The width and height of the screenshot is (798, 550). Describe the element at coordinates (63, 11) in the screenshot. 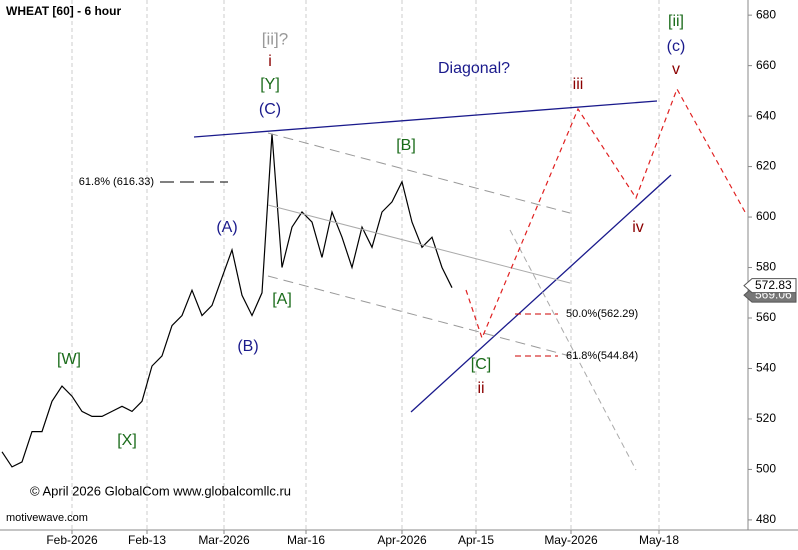

I see `chart-title: WHEAT [60] - 6 hour` at that location.